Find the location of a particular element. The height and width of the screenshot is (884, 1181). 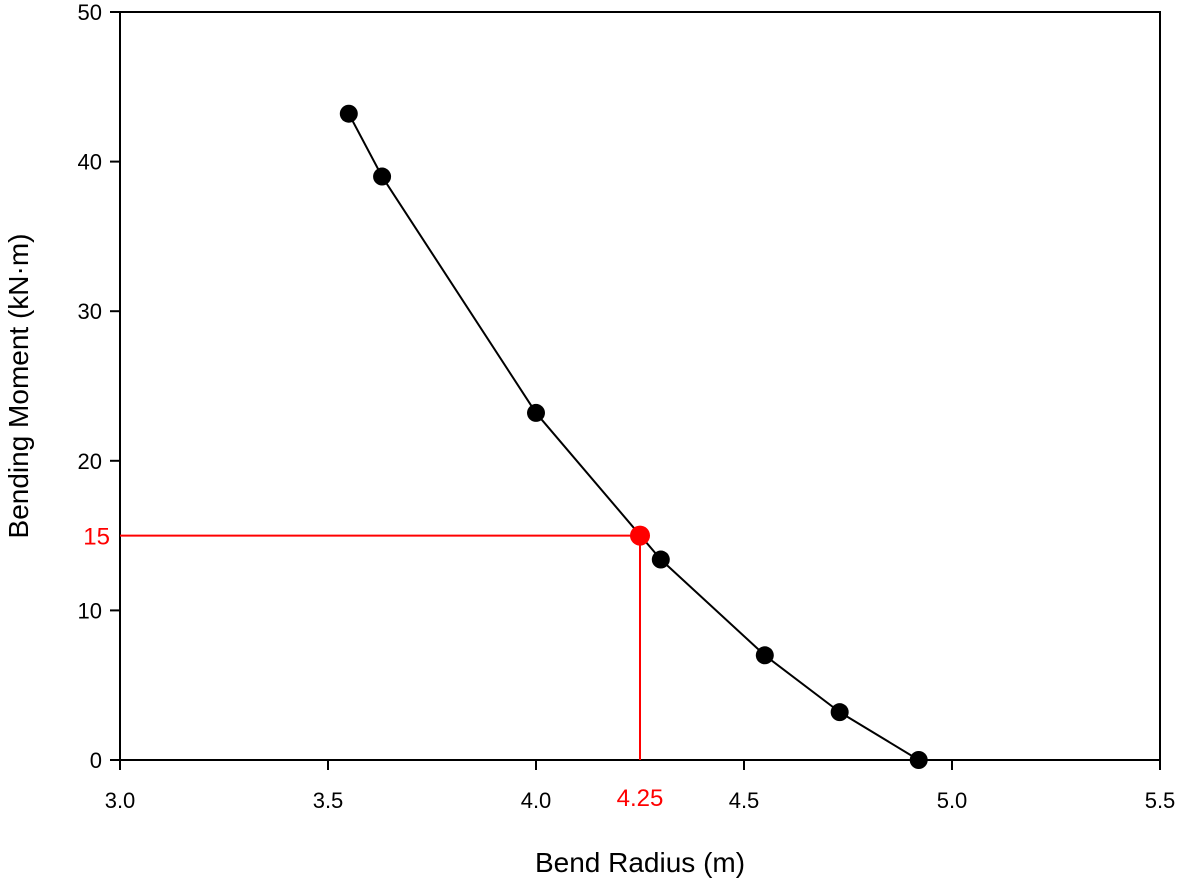

x-tick-label: 3.5 is located at coordinates (328, 800).